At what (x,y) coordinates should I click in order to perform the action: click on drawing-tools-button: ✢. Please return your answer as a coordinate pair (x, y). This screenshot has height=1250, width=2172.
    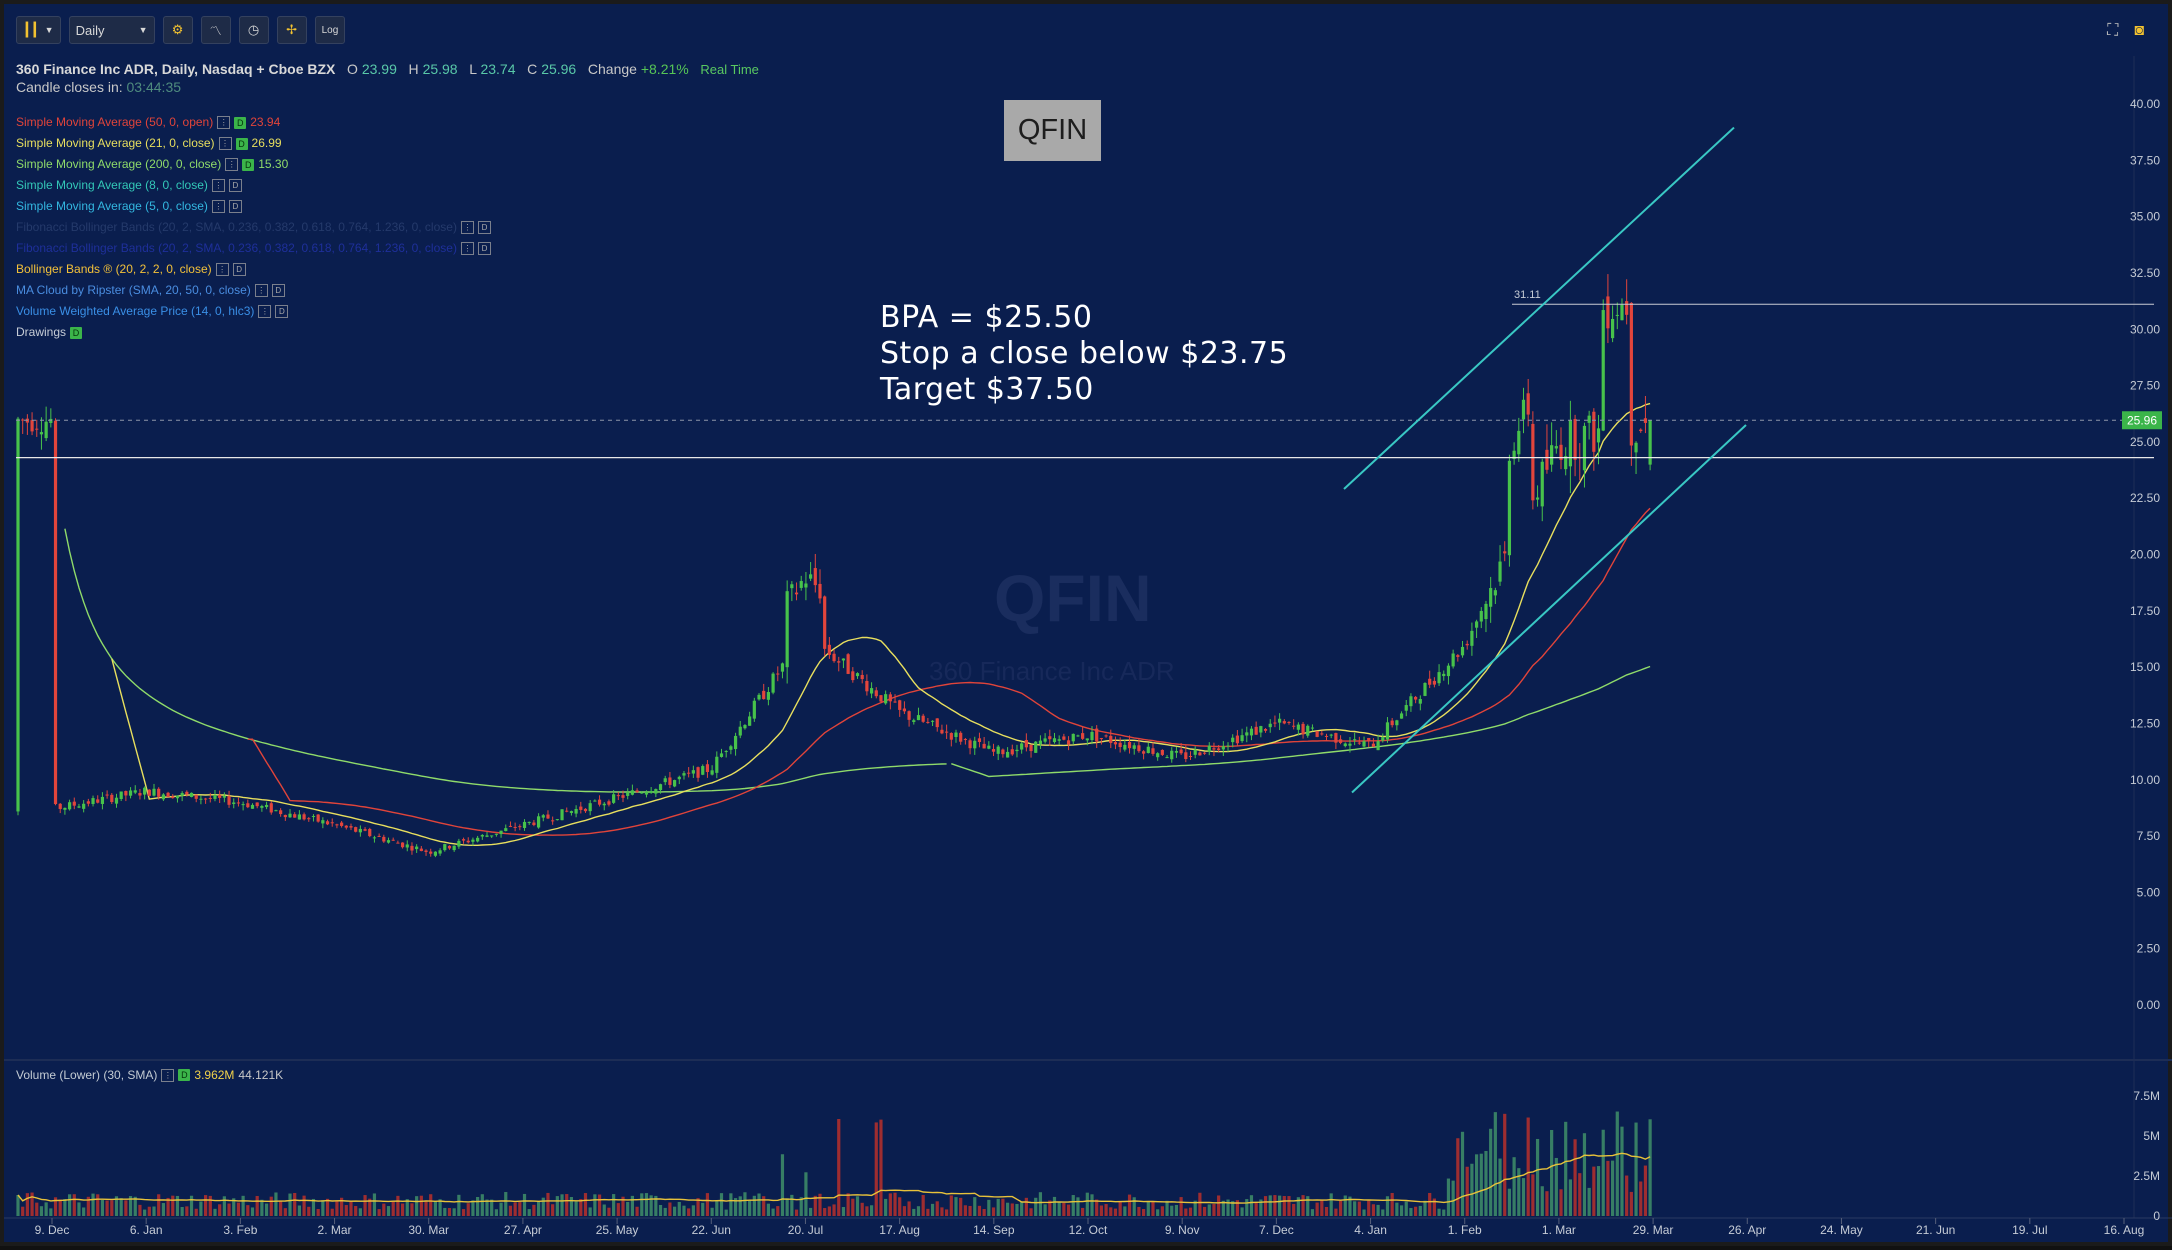
    Looking at the image, I should click on (291, 30).